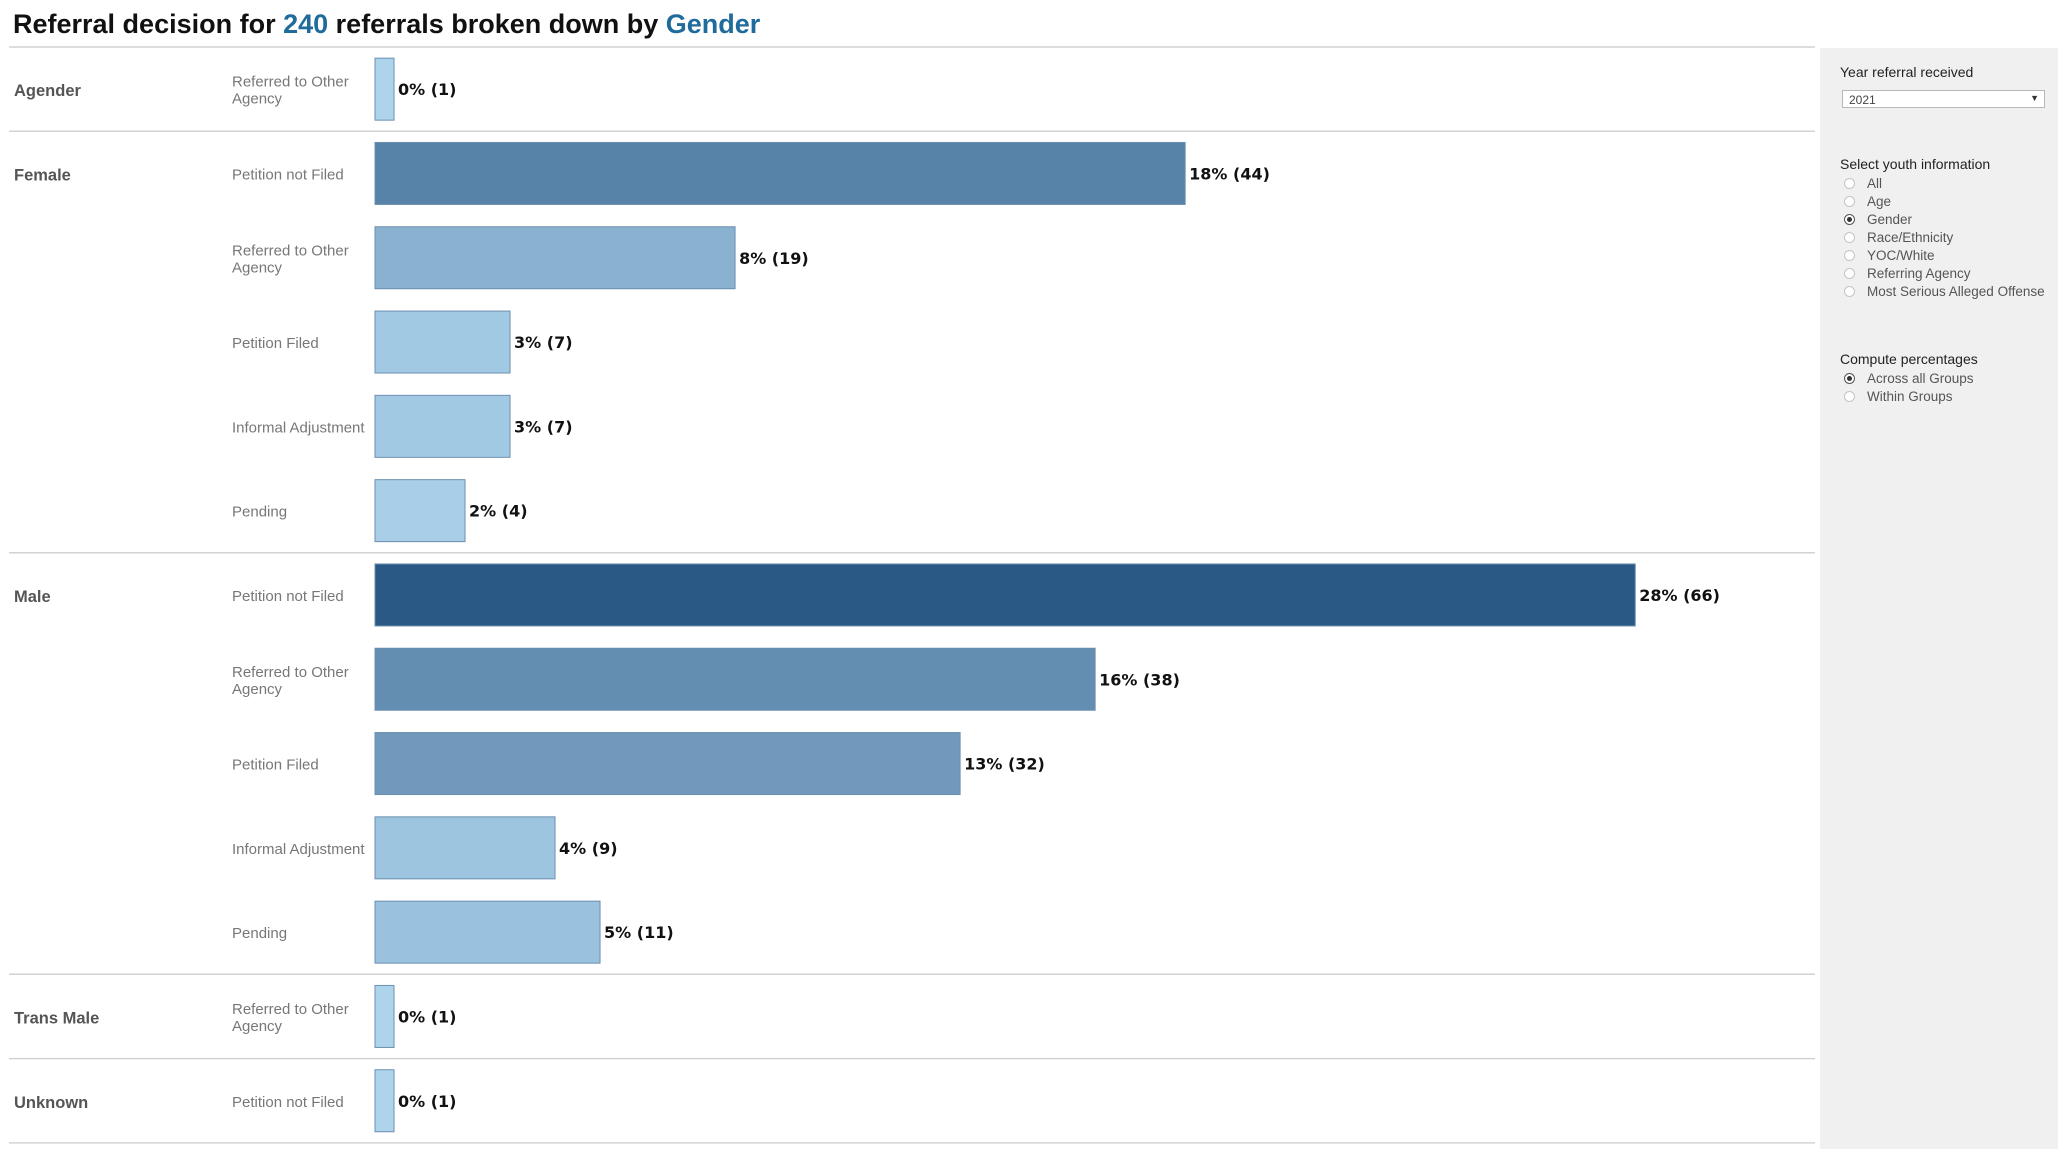 The image size is (2058, 1149). I want to click on bar-value-label: 16% (38), so click(1139, 679).